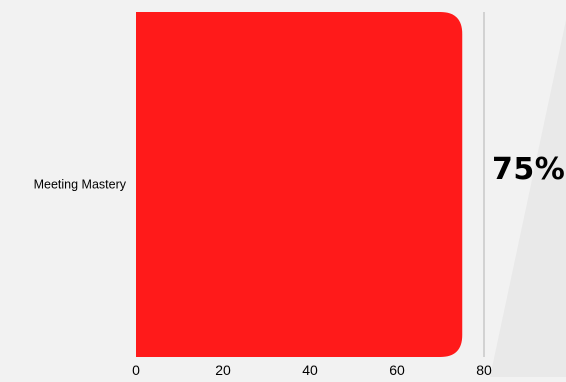 Image resolution: width=566 pixels, height=382 pixels. I want to click on y-axis-categories: Meeting Mastery, so click(80, 185).